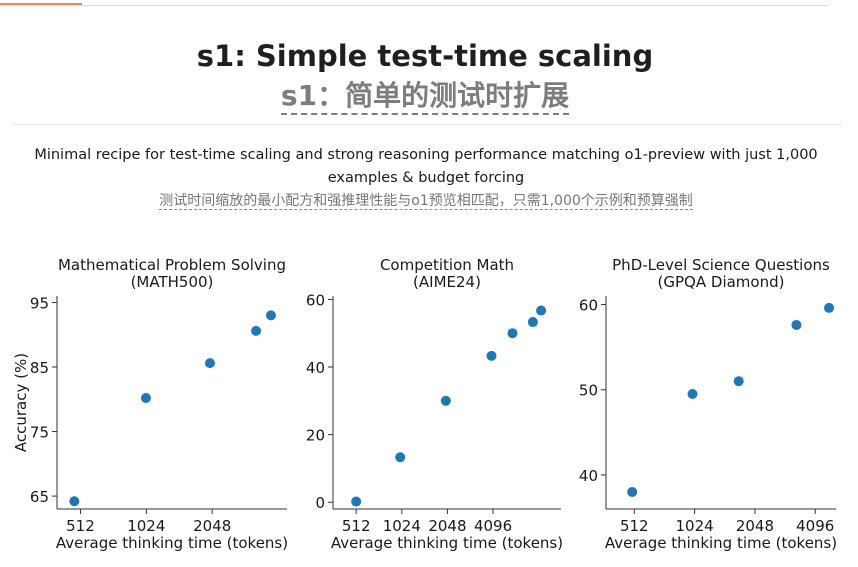 Image resolution: width=858 pixels, height=567 pixels. What do you see at coordinates (172, 282) in the screenshot?
I see `chart-subtitle: (MATH500)` at bounding box center [172, 282].